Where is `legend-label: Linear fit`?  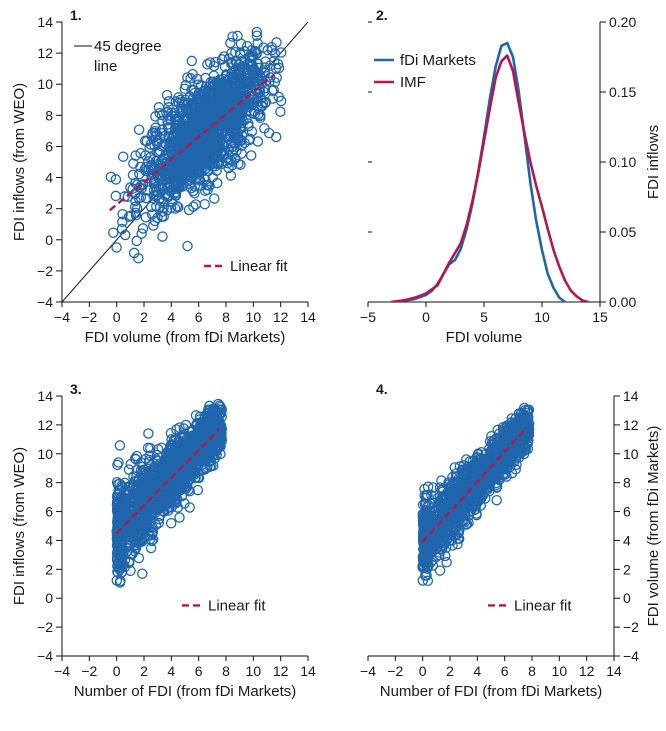 legend-label: Linear fit is located at coordinates (259, 266).